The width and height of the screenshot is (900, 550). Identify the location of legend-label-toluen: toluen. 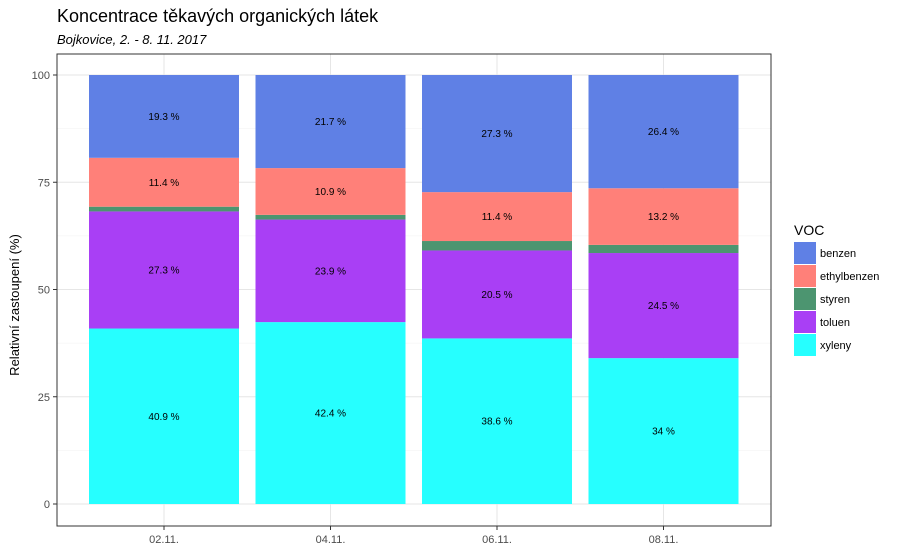
(835, 323).